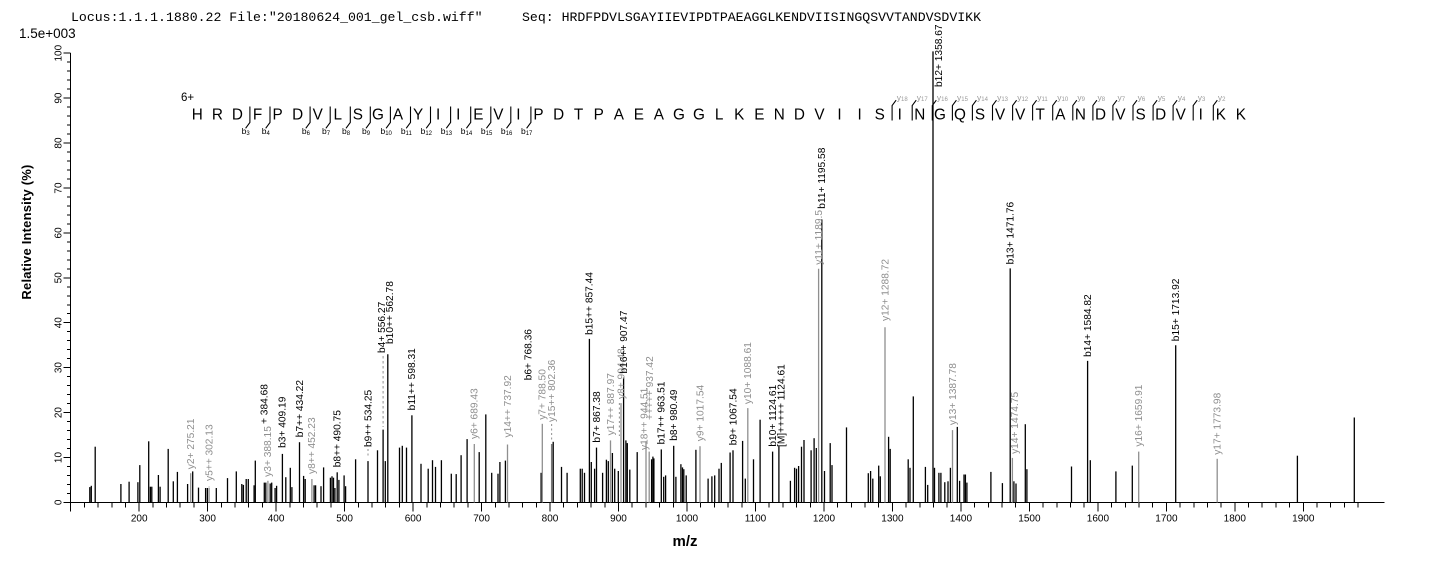  What do you see at coordinates (621, 373) in the screenshot?
I see `svg-text: y8+ 904.48` at bounding box center [621, 373].